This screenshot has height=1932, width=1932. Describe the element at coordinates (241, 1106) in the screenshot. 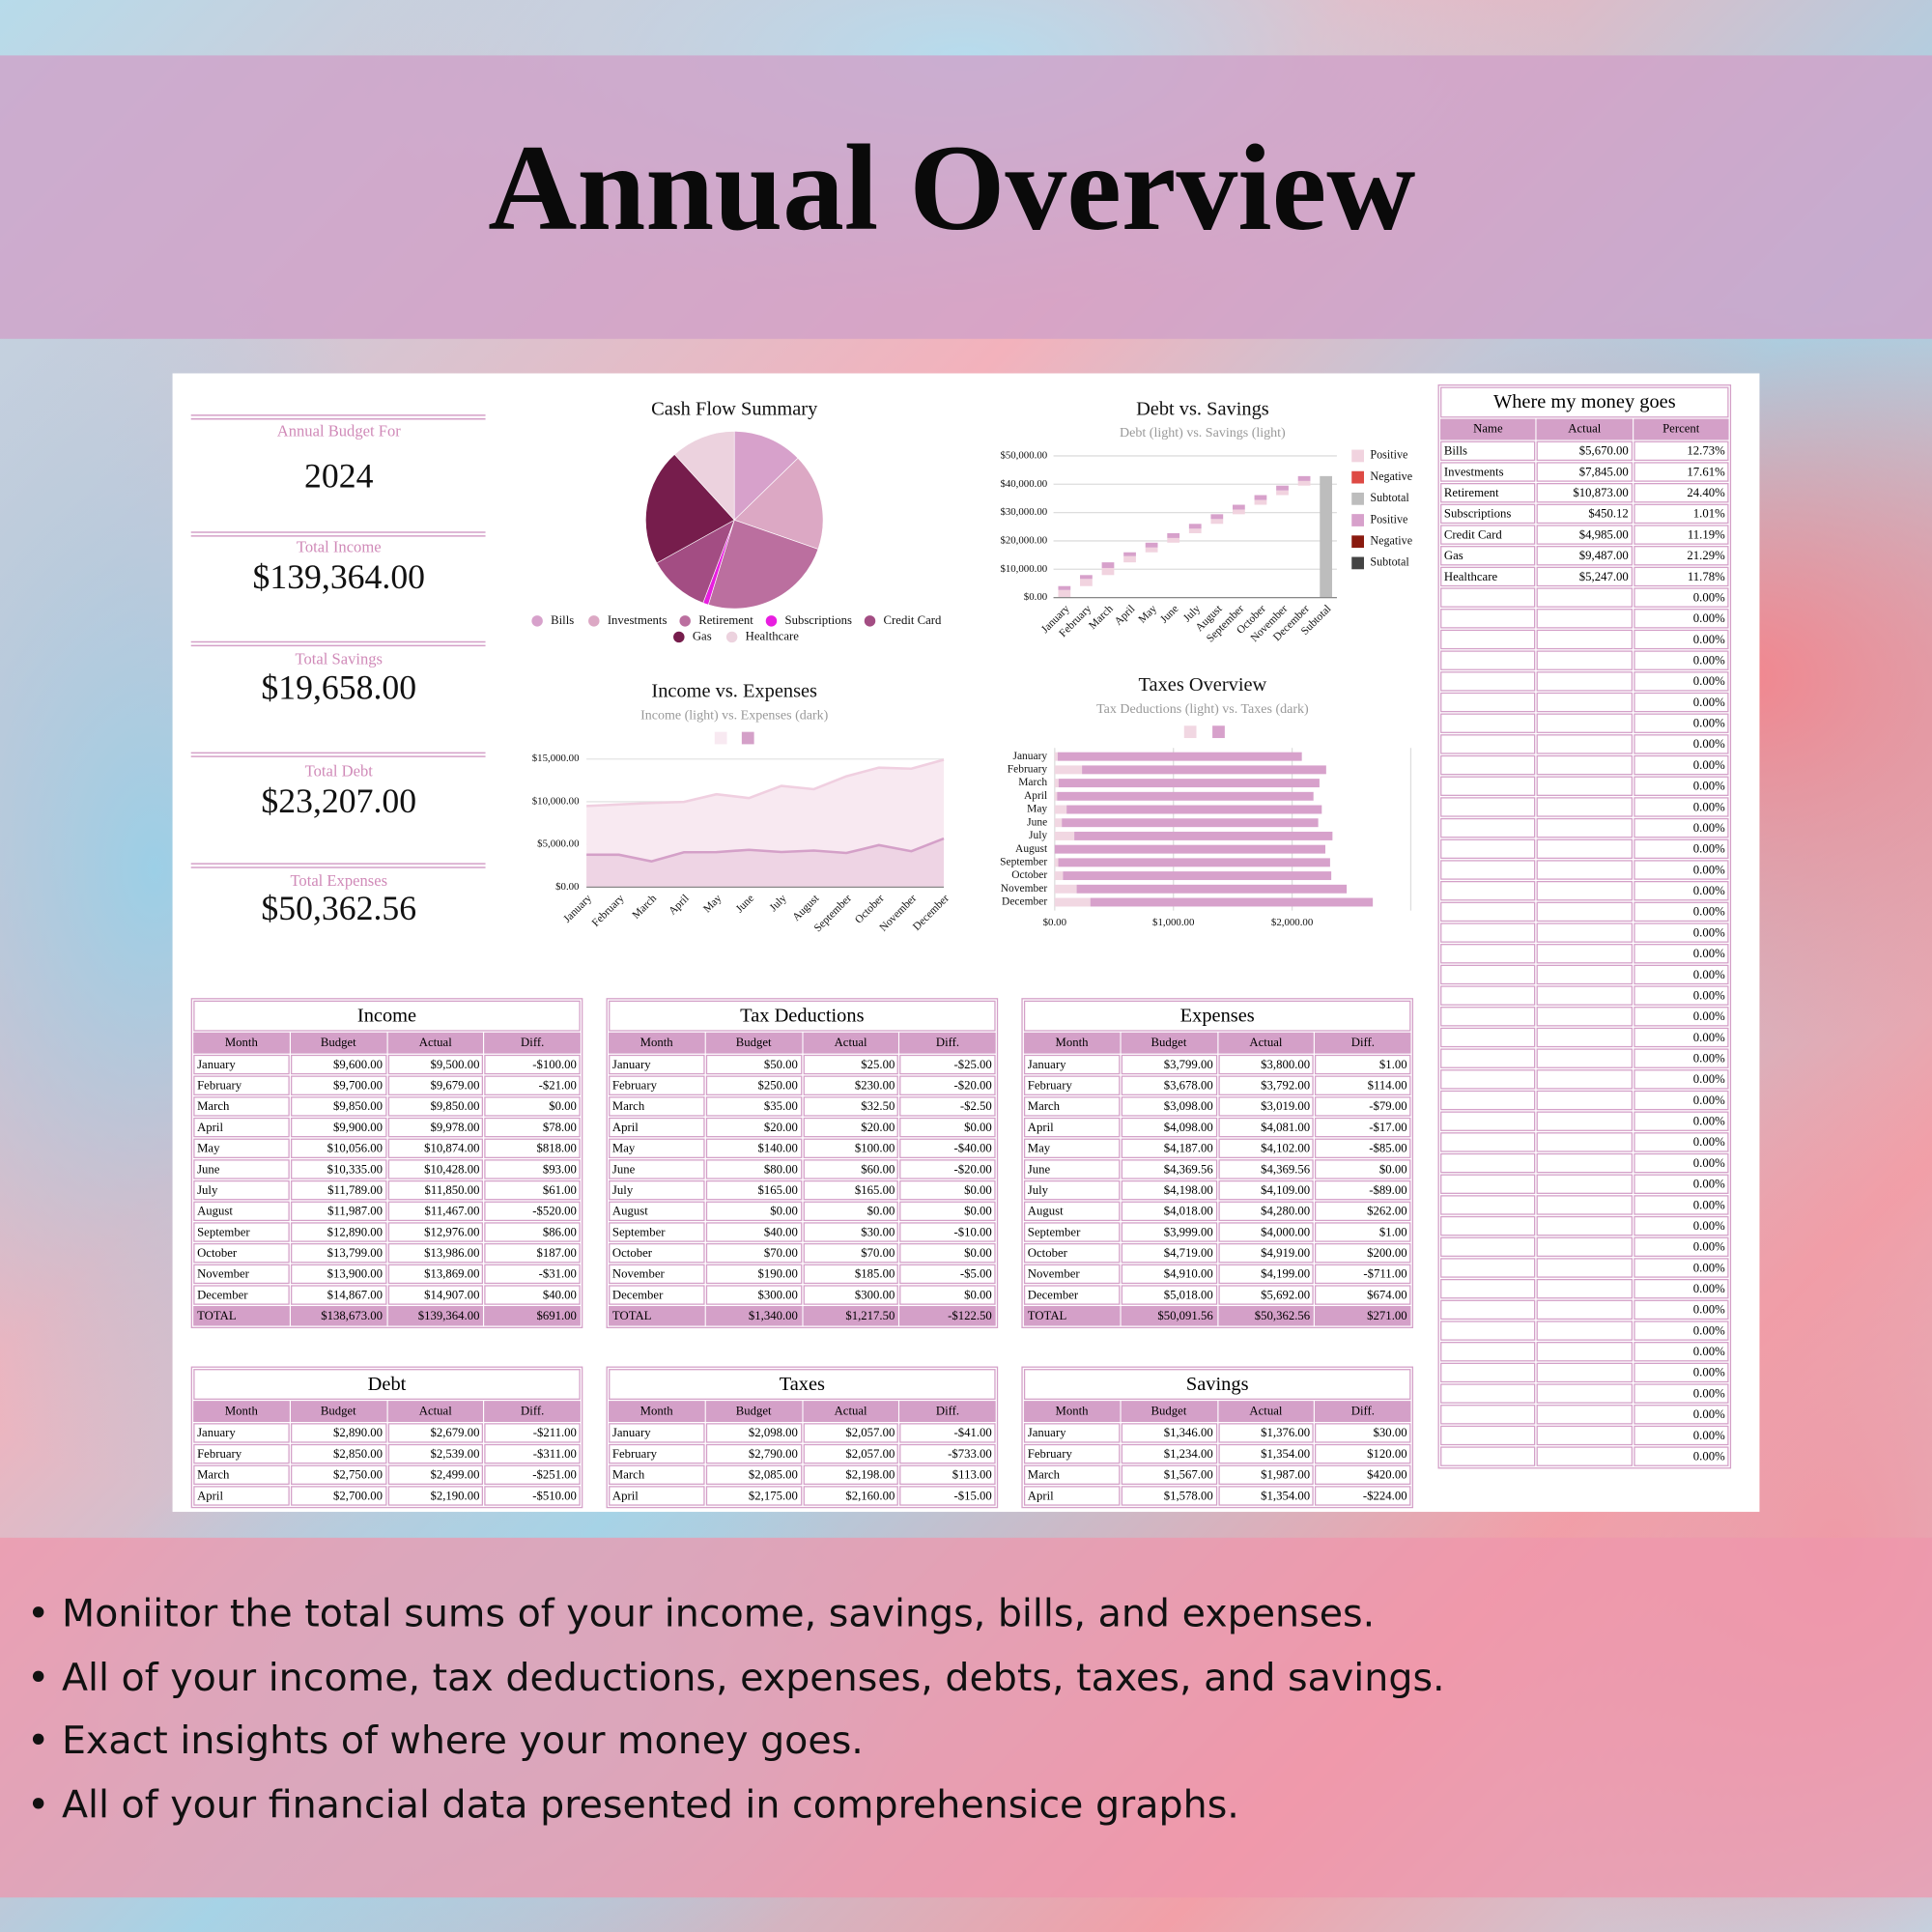

I see `cell: March` at that location.